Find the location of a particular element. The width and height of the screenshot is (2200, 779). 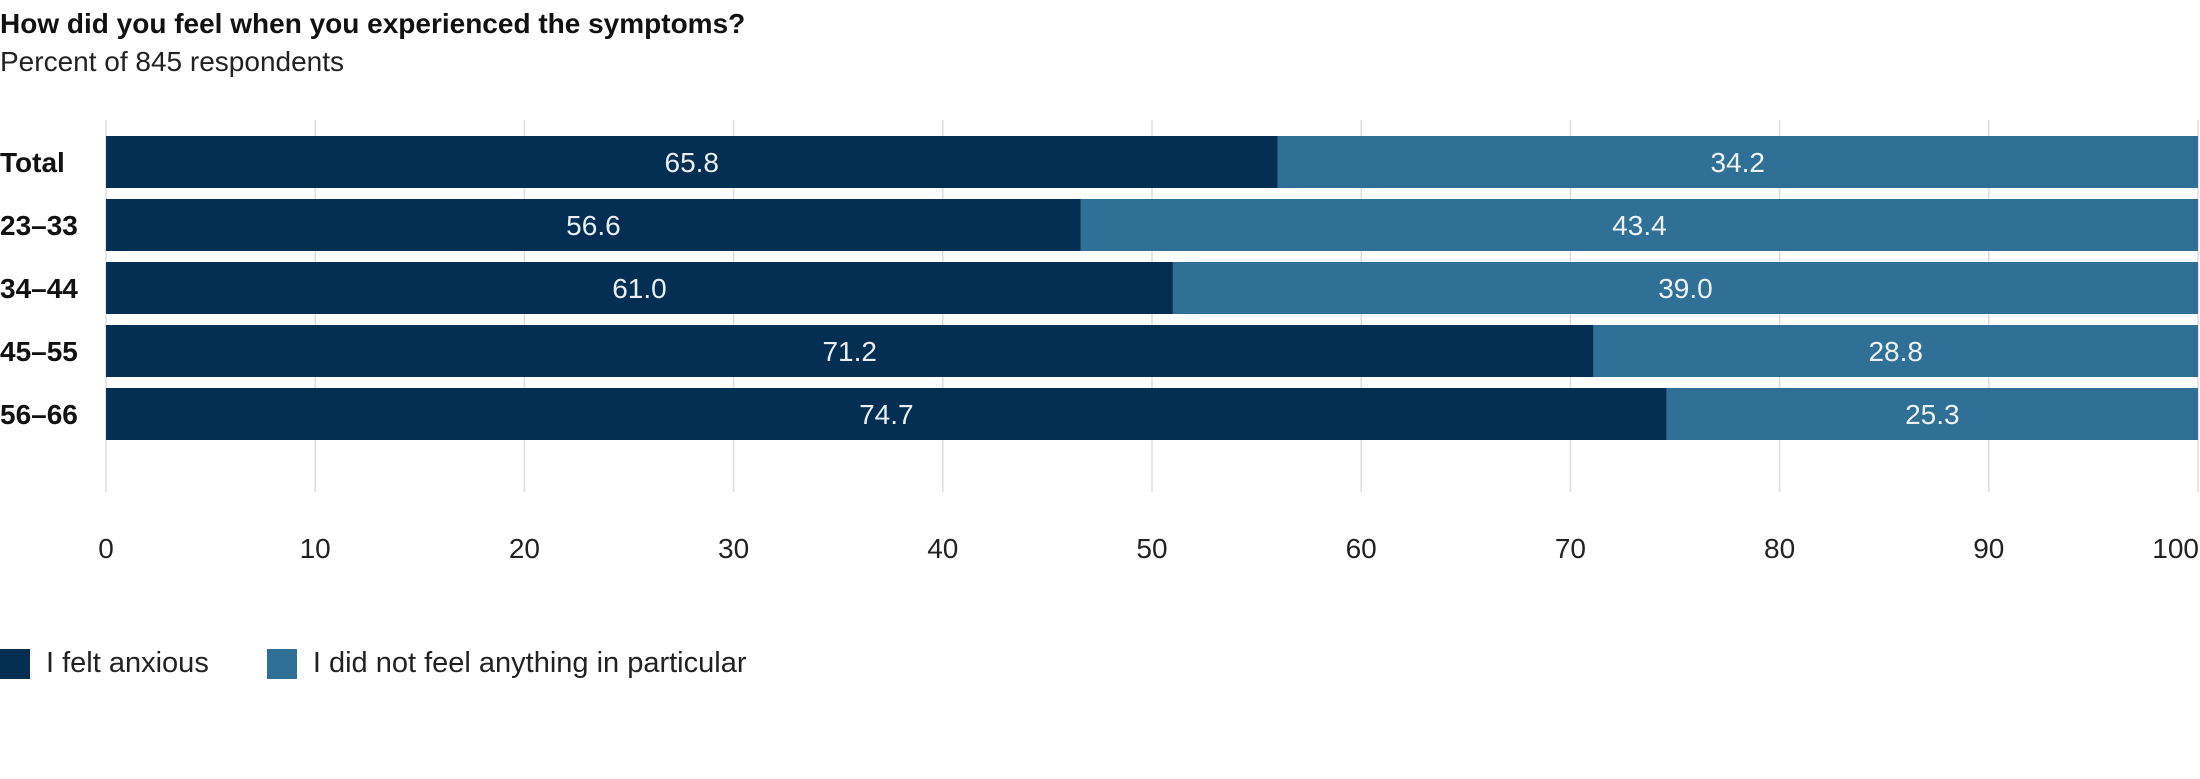

category-label: 45–55 is located at coordinates (39, 351).